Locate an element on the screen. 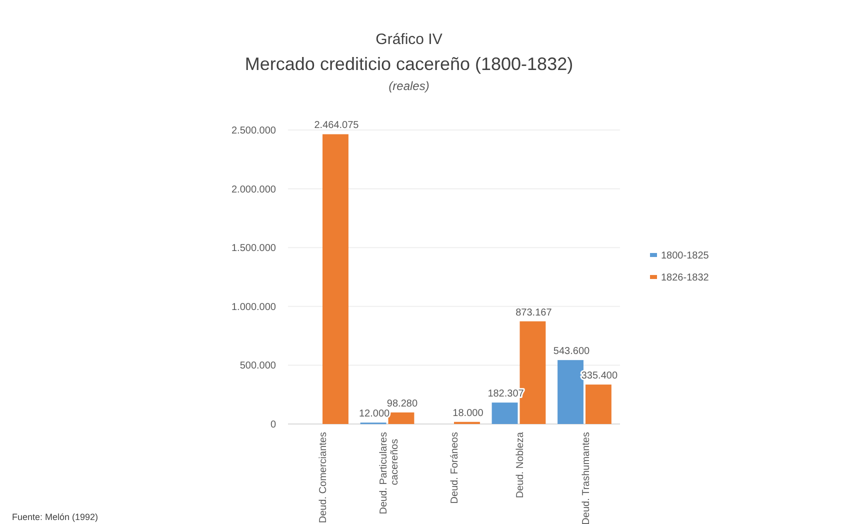 The height and width of the screenshot is (524, 858). y-tick-label: 1.000.000 is located at coordinates (254, 307).